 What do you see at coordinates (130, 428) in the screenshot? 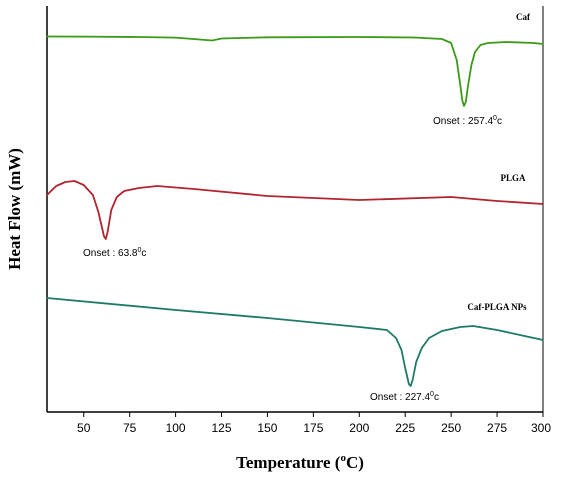
I see `x-tick-label: 75` at bounding box center [130, 428].